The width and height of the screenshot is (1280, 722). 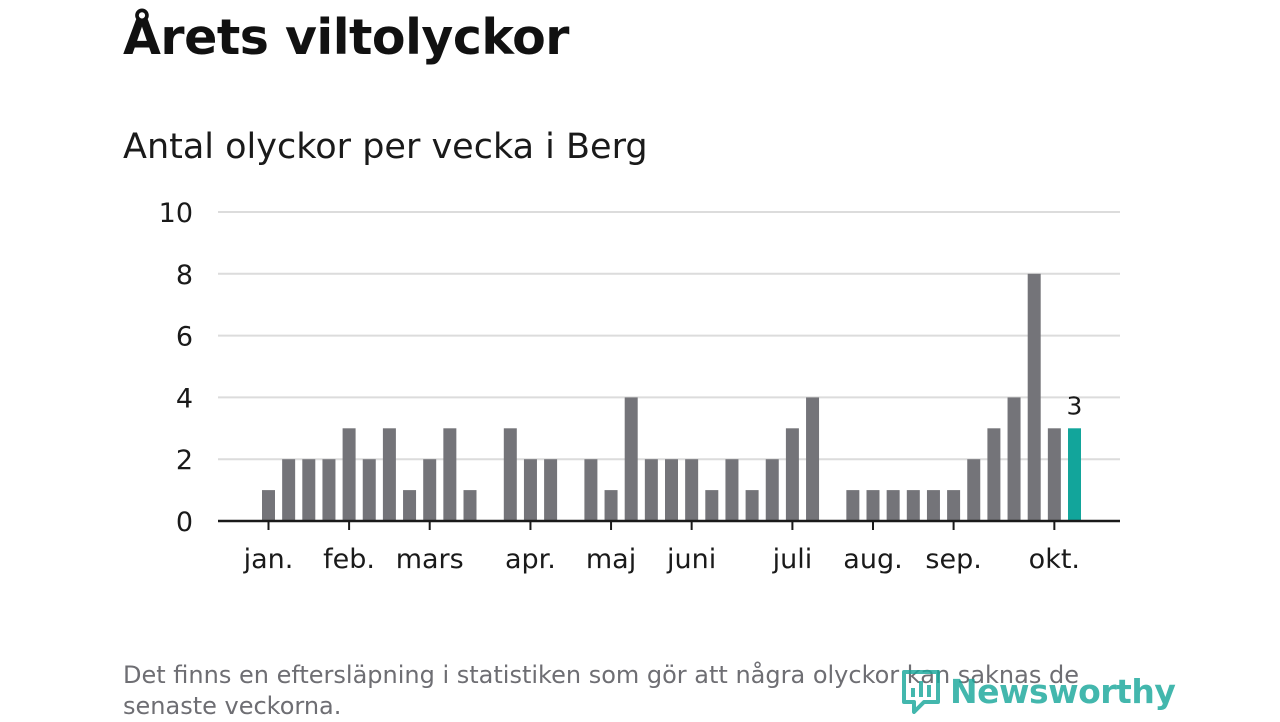 I want to click on x-tick-label: jan., so click(x=268, y=559).